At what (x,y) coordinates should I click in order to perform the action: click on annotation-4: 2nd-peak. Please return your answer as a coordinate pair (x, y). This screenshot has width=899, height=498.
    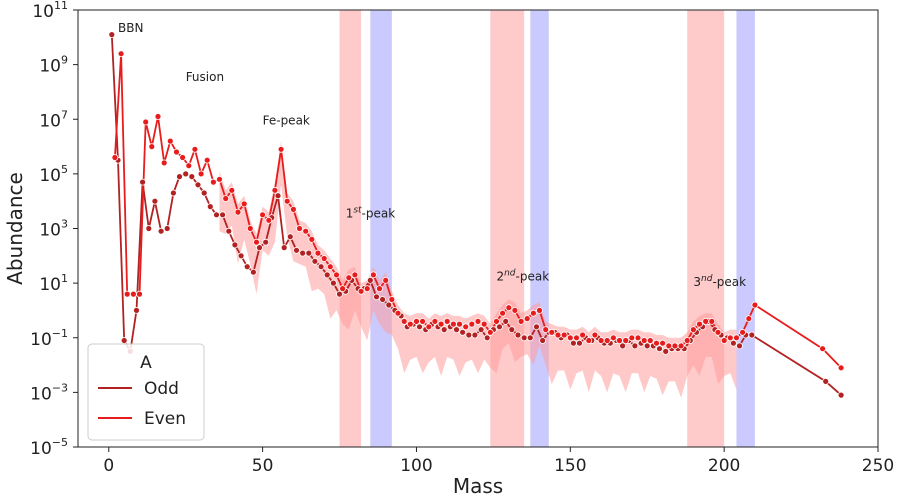
    Looking at the image, I should click on (522, 275).